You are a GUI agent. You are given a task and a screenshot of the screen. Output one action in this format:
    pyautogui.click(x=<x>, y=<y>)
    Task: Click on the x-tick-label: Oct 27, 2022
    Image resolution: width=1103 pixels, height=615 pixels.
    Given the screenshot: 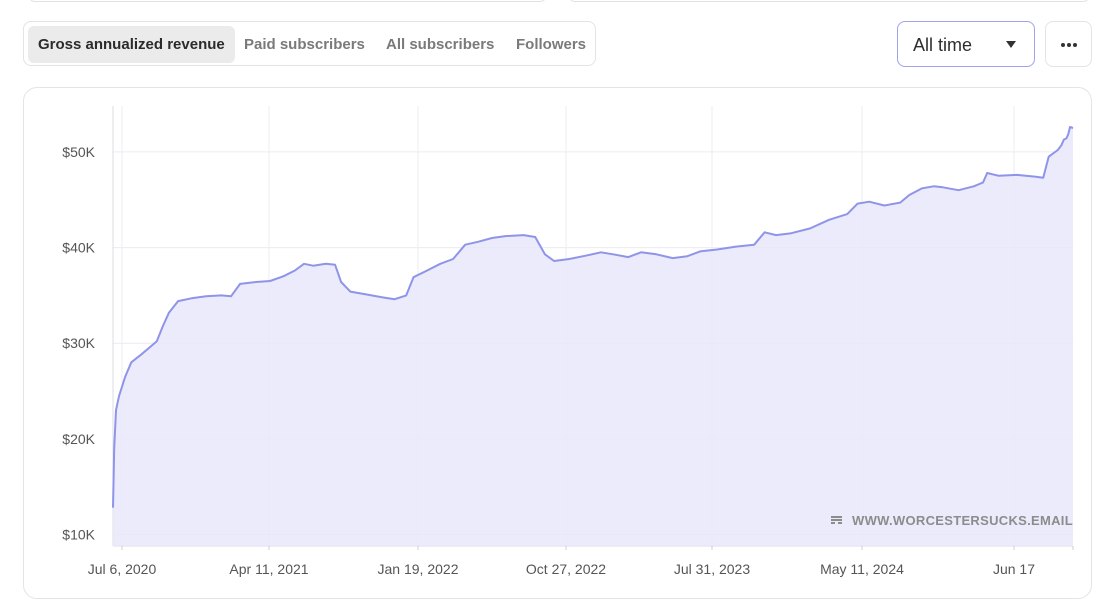 What is the action you would take?
    pyautogui.click(x=566, y=569)
    